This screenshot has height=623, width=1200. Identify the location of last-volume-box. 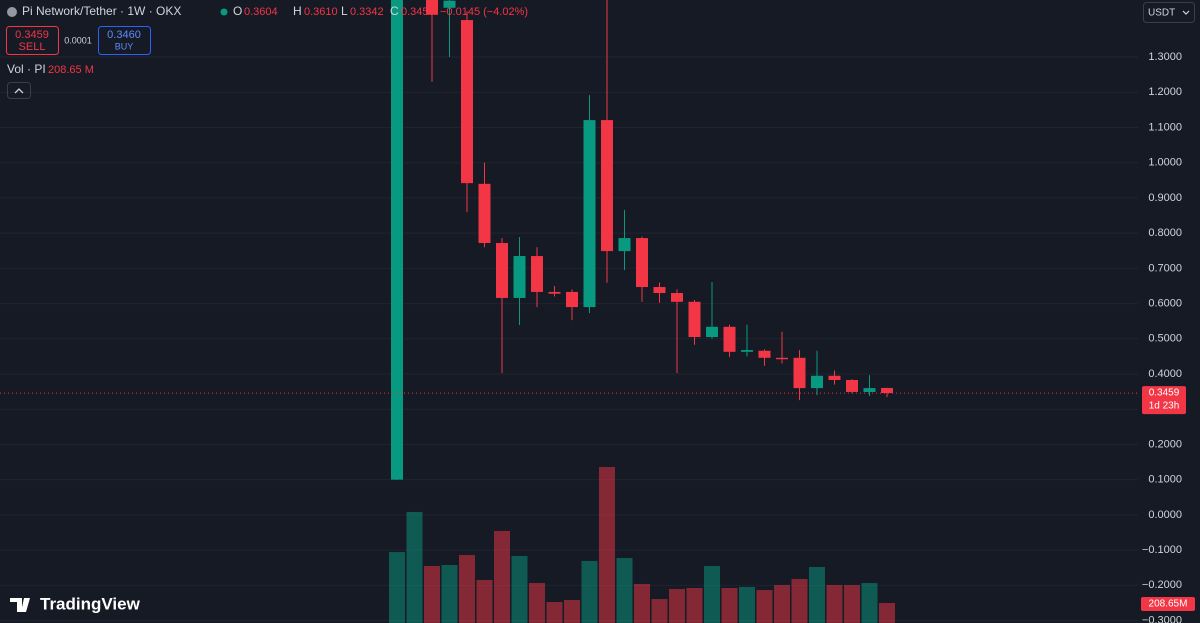
(1168, 603).